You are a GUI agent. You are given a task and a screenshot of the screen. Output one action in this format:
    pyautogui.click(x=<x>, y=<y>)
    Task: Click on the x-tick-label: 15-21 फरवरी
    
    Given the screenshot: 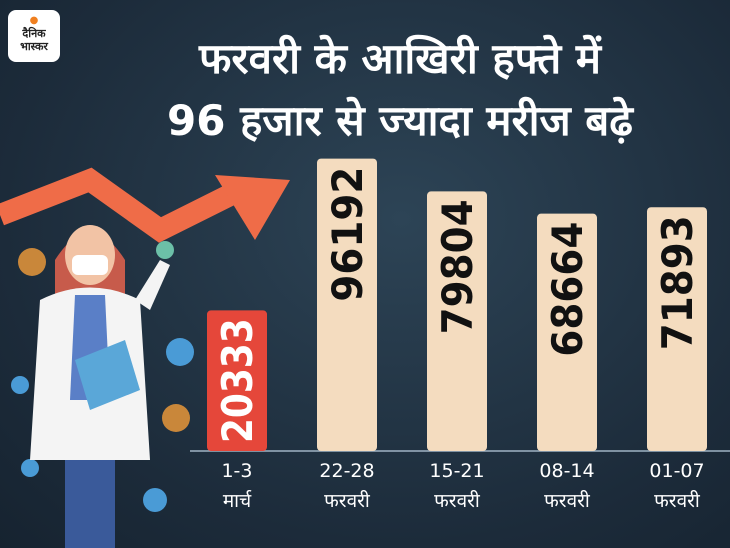 What is the action you would take?
    pyautogui.click(x=457, y=486)
    